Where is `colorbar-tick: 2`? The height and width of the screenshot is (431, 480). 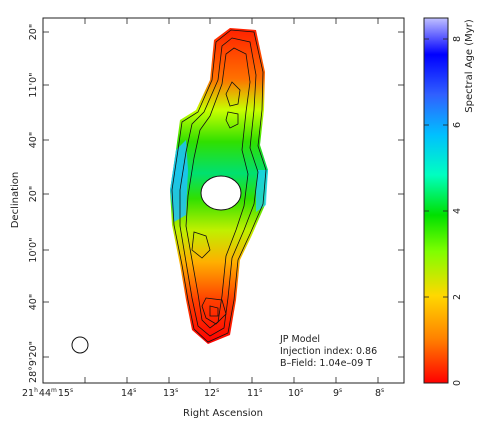 colorbar-tick: 2 is located at coordinates (457, 297).